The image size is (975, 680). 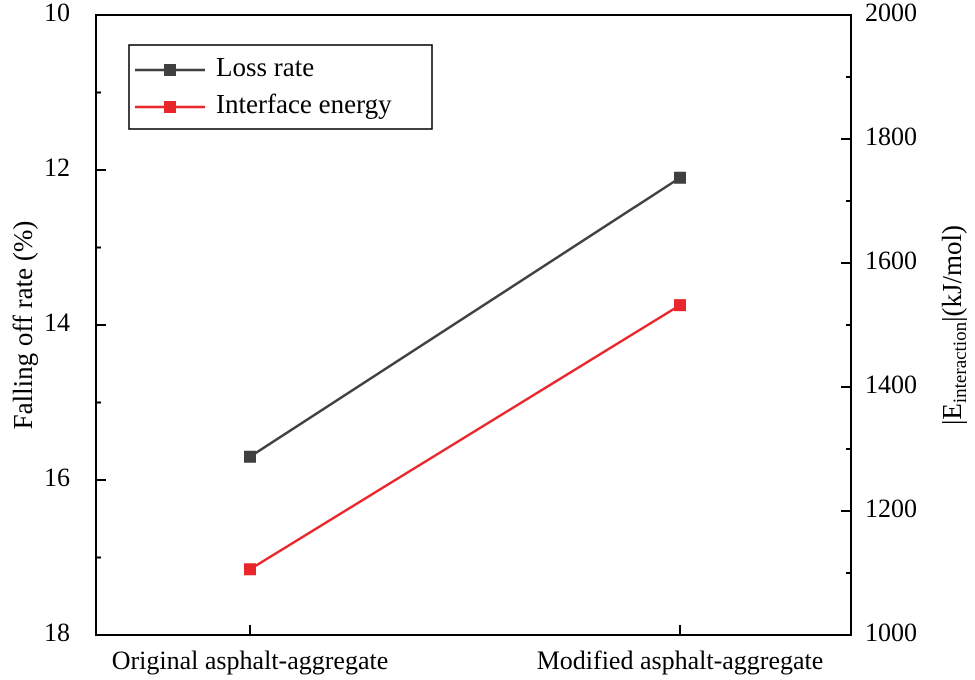 What do you see at coordinates (170, 107) in the screenshot?
I see `legend-marker-interface-energy` at bounding box center [170, 107].